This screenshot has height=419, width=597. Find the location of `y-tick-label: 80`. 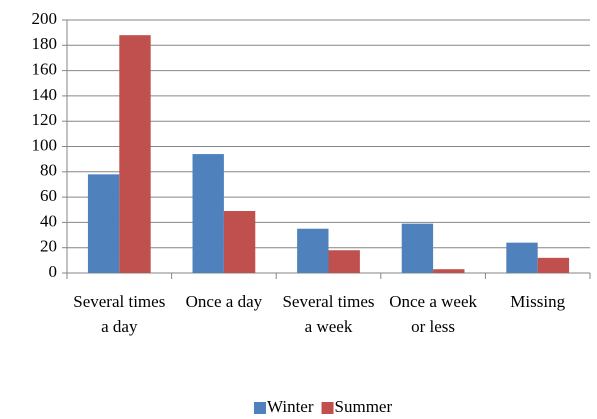

y-tick-label: 80 is located at coordinates (48, 170).